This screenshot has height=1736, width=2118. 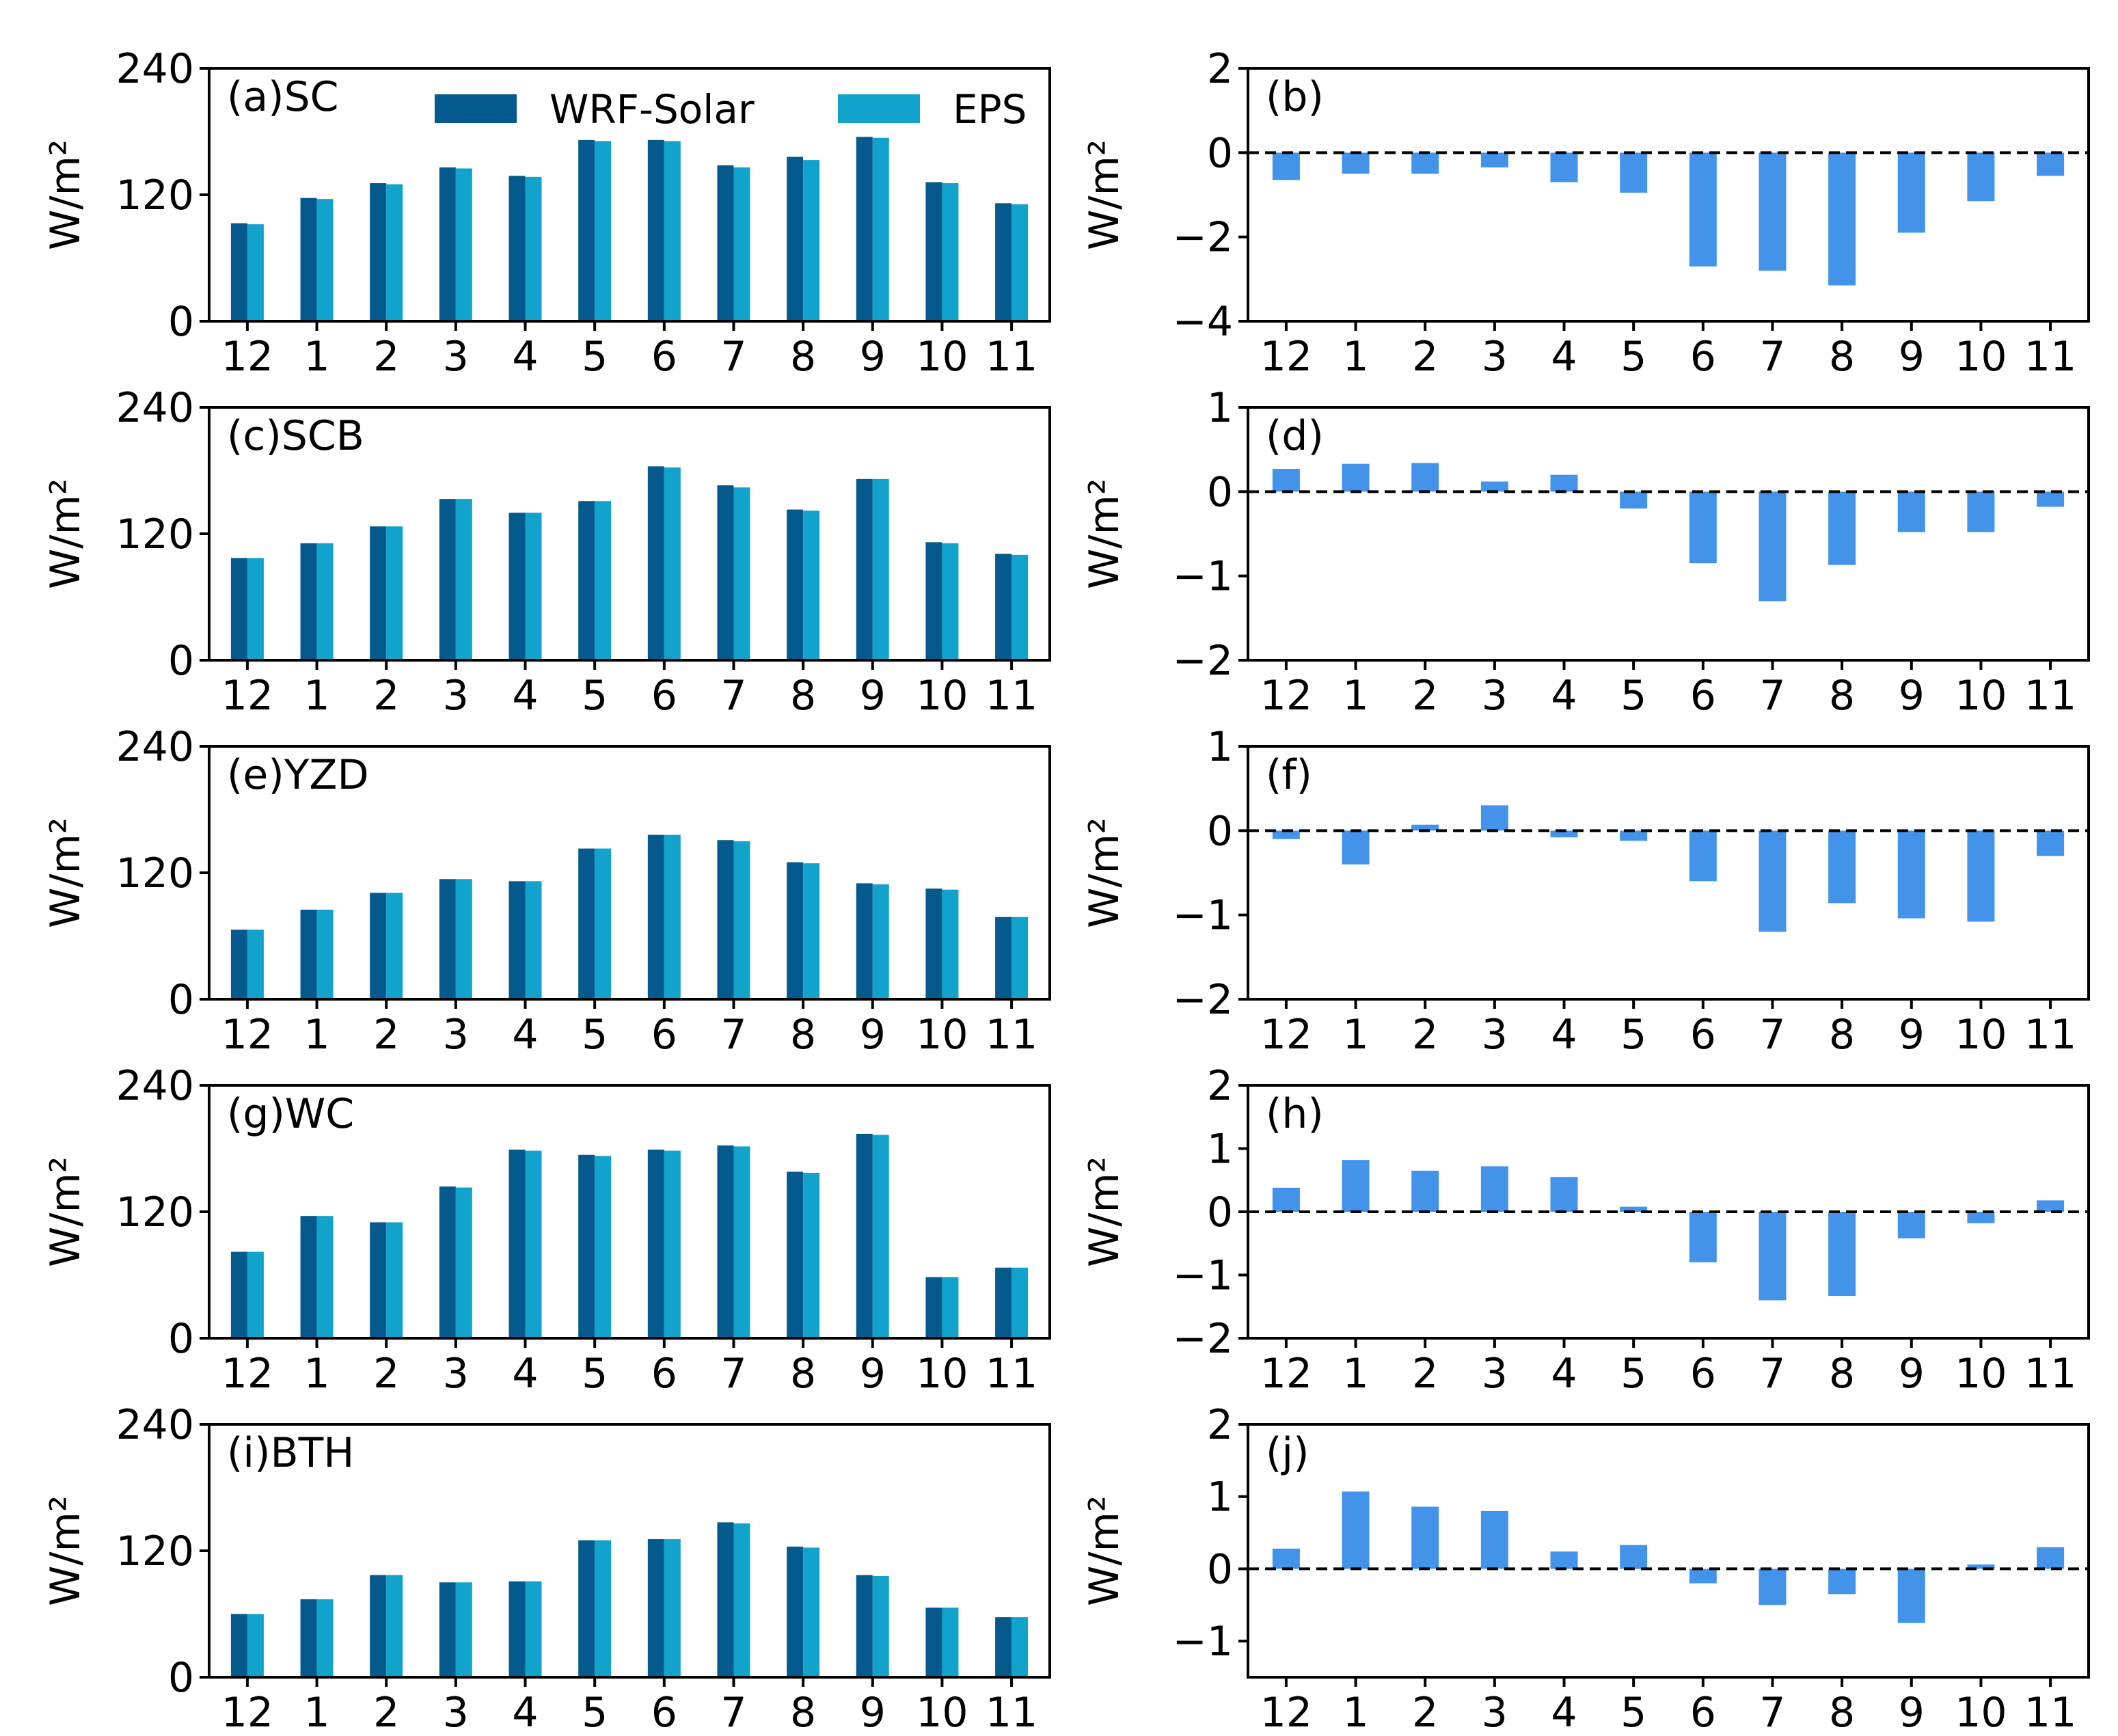 I want to click on y-tick-label: 120, so click(x=155, y=534).